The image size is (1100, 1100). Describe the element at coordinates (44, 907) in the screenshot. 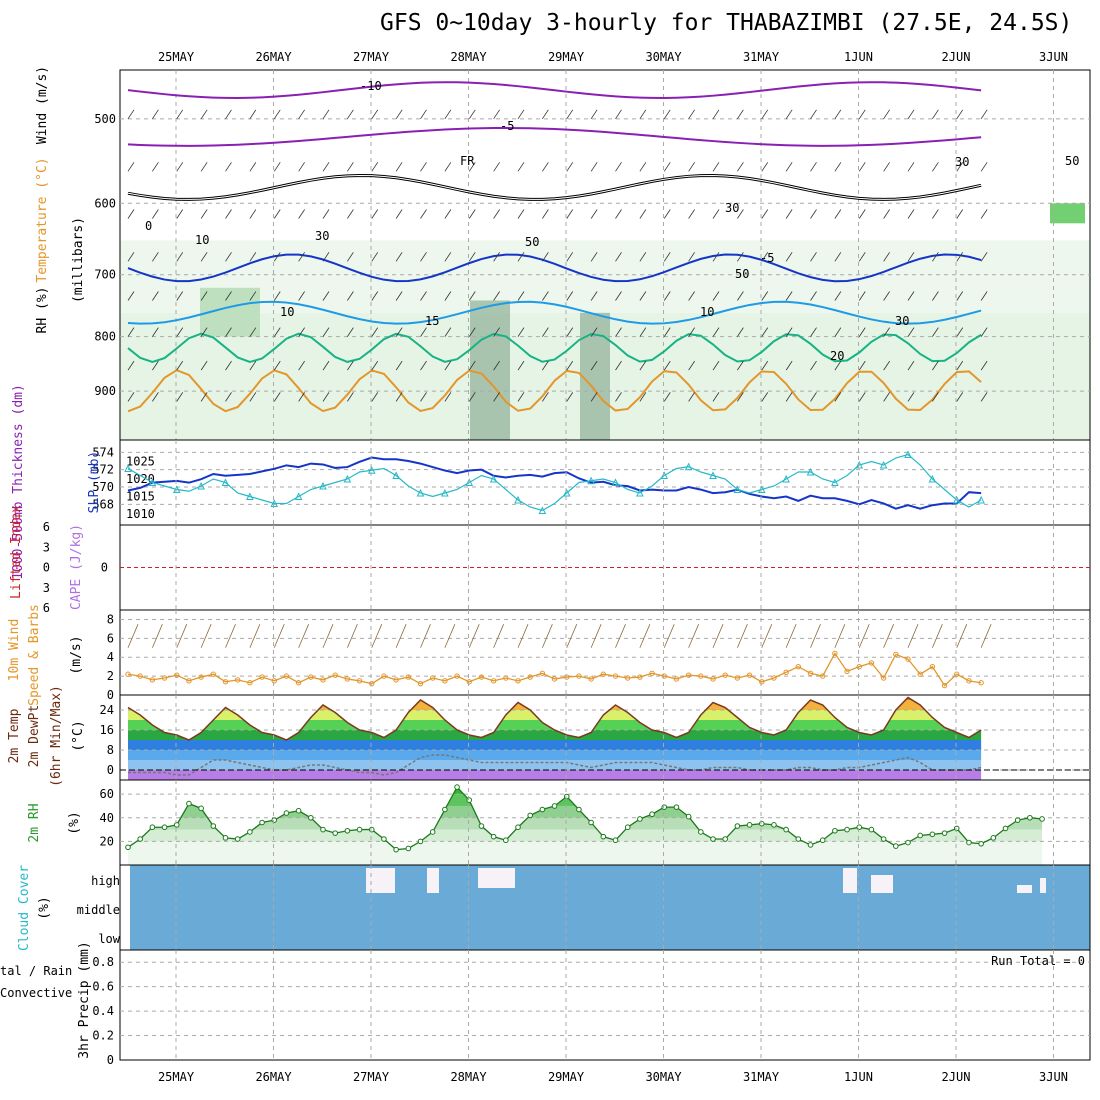

I see `cloud-units-label: (%)` at that location.